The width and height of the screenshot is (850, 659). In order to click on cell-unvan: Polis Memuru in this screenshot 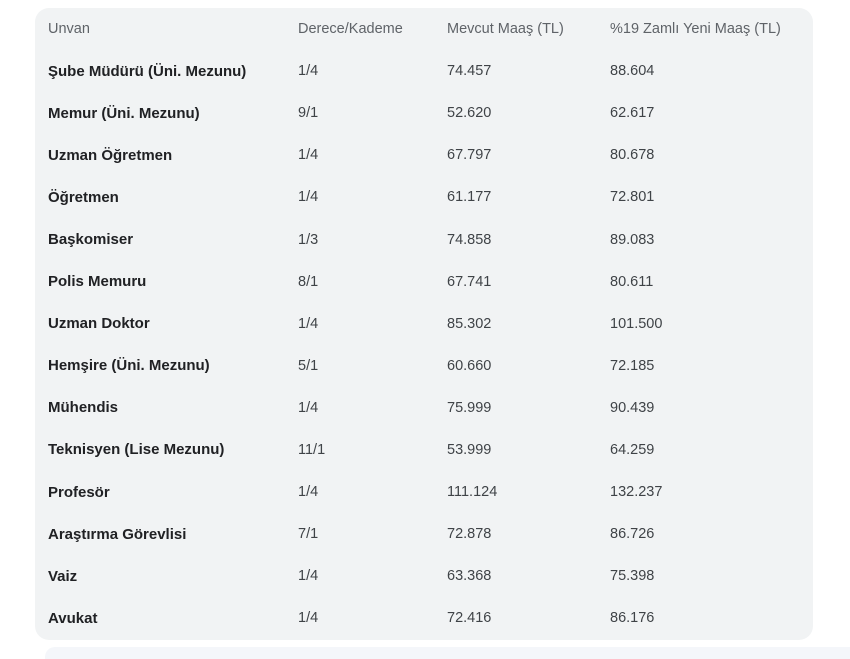, I will do `click(97, 282)`.